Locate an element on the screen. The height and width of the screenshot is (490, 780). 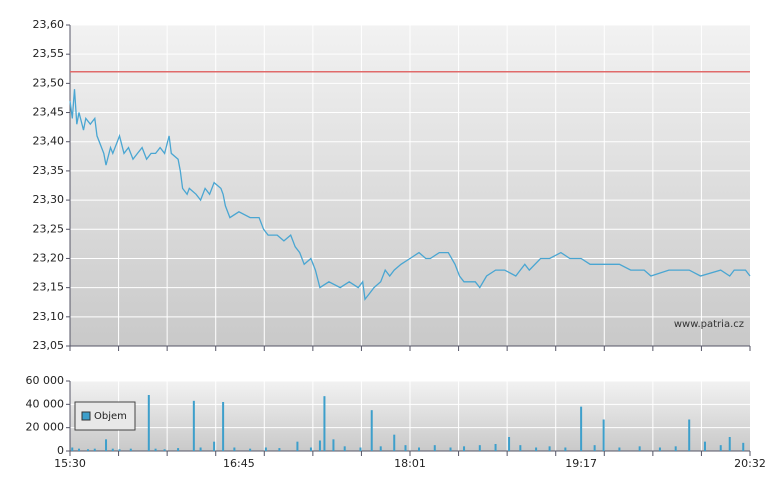
x-tick-label: 20:32 is located at coordinates (750, 463).